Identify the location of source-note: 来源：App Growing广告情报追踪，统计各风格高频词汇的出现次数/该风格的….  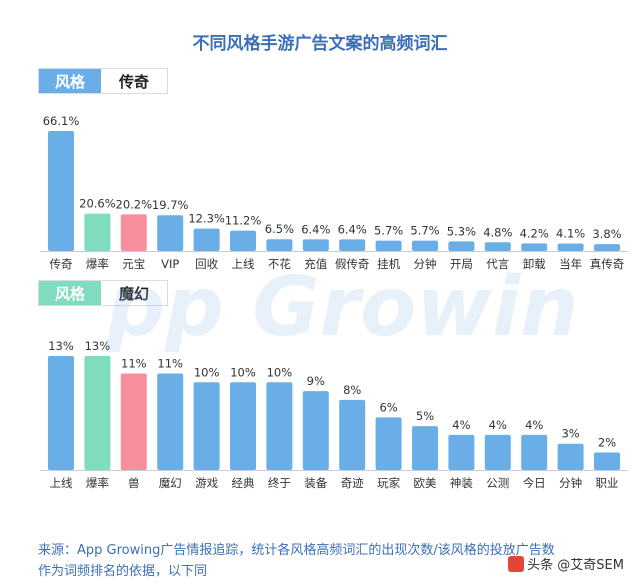
(296, 561).